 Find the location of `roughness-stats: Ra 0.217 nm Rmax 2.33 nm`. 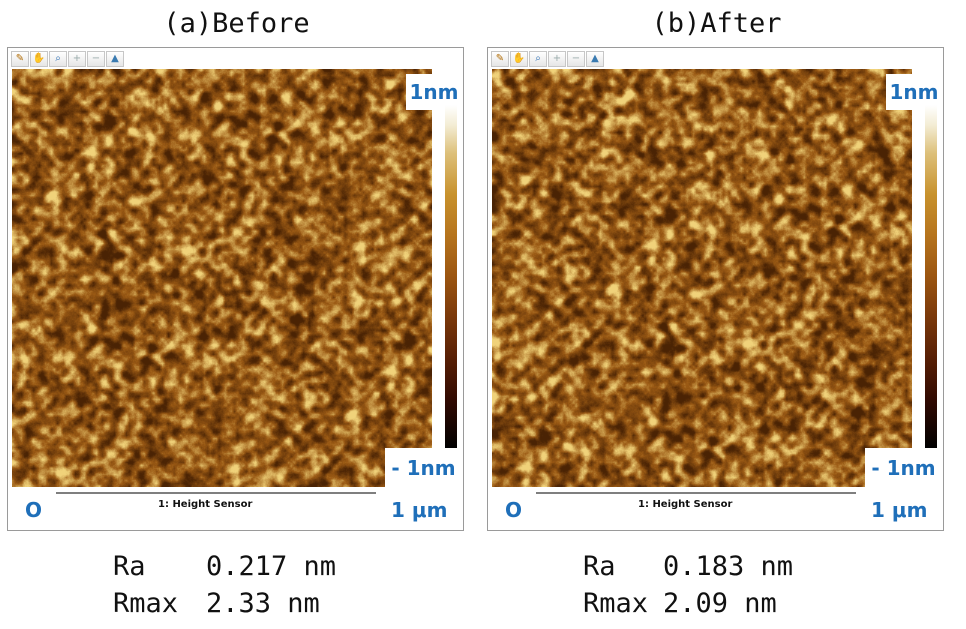

roughness-stats: Ra 0.217 nm Rmax 2.33 nm is located at coordinates (224, 585).